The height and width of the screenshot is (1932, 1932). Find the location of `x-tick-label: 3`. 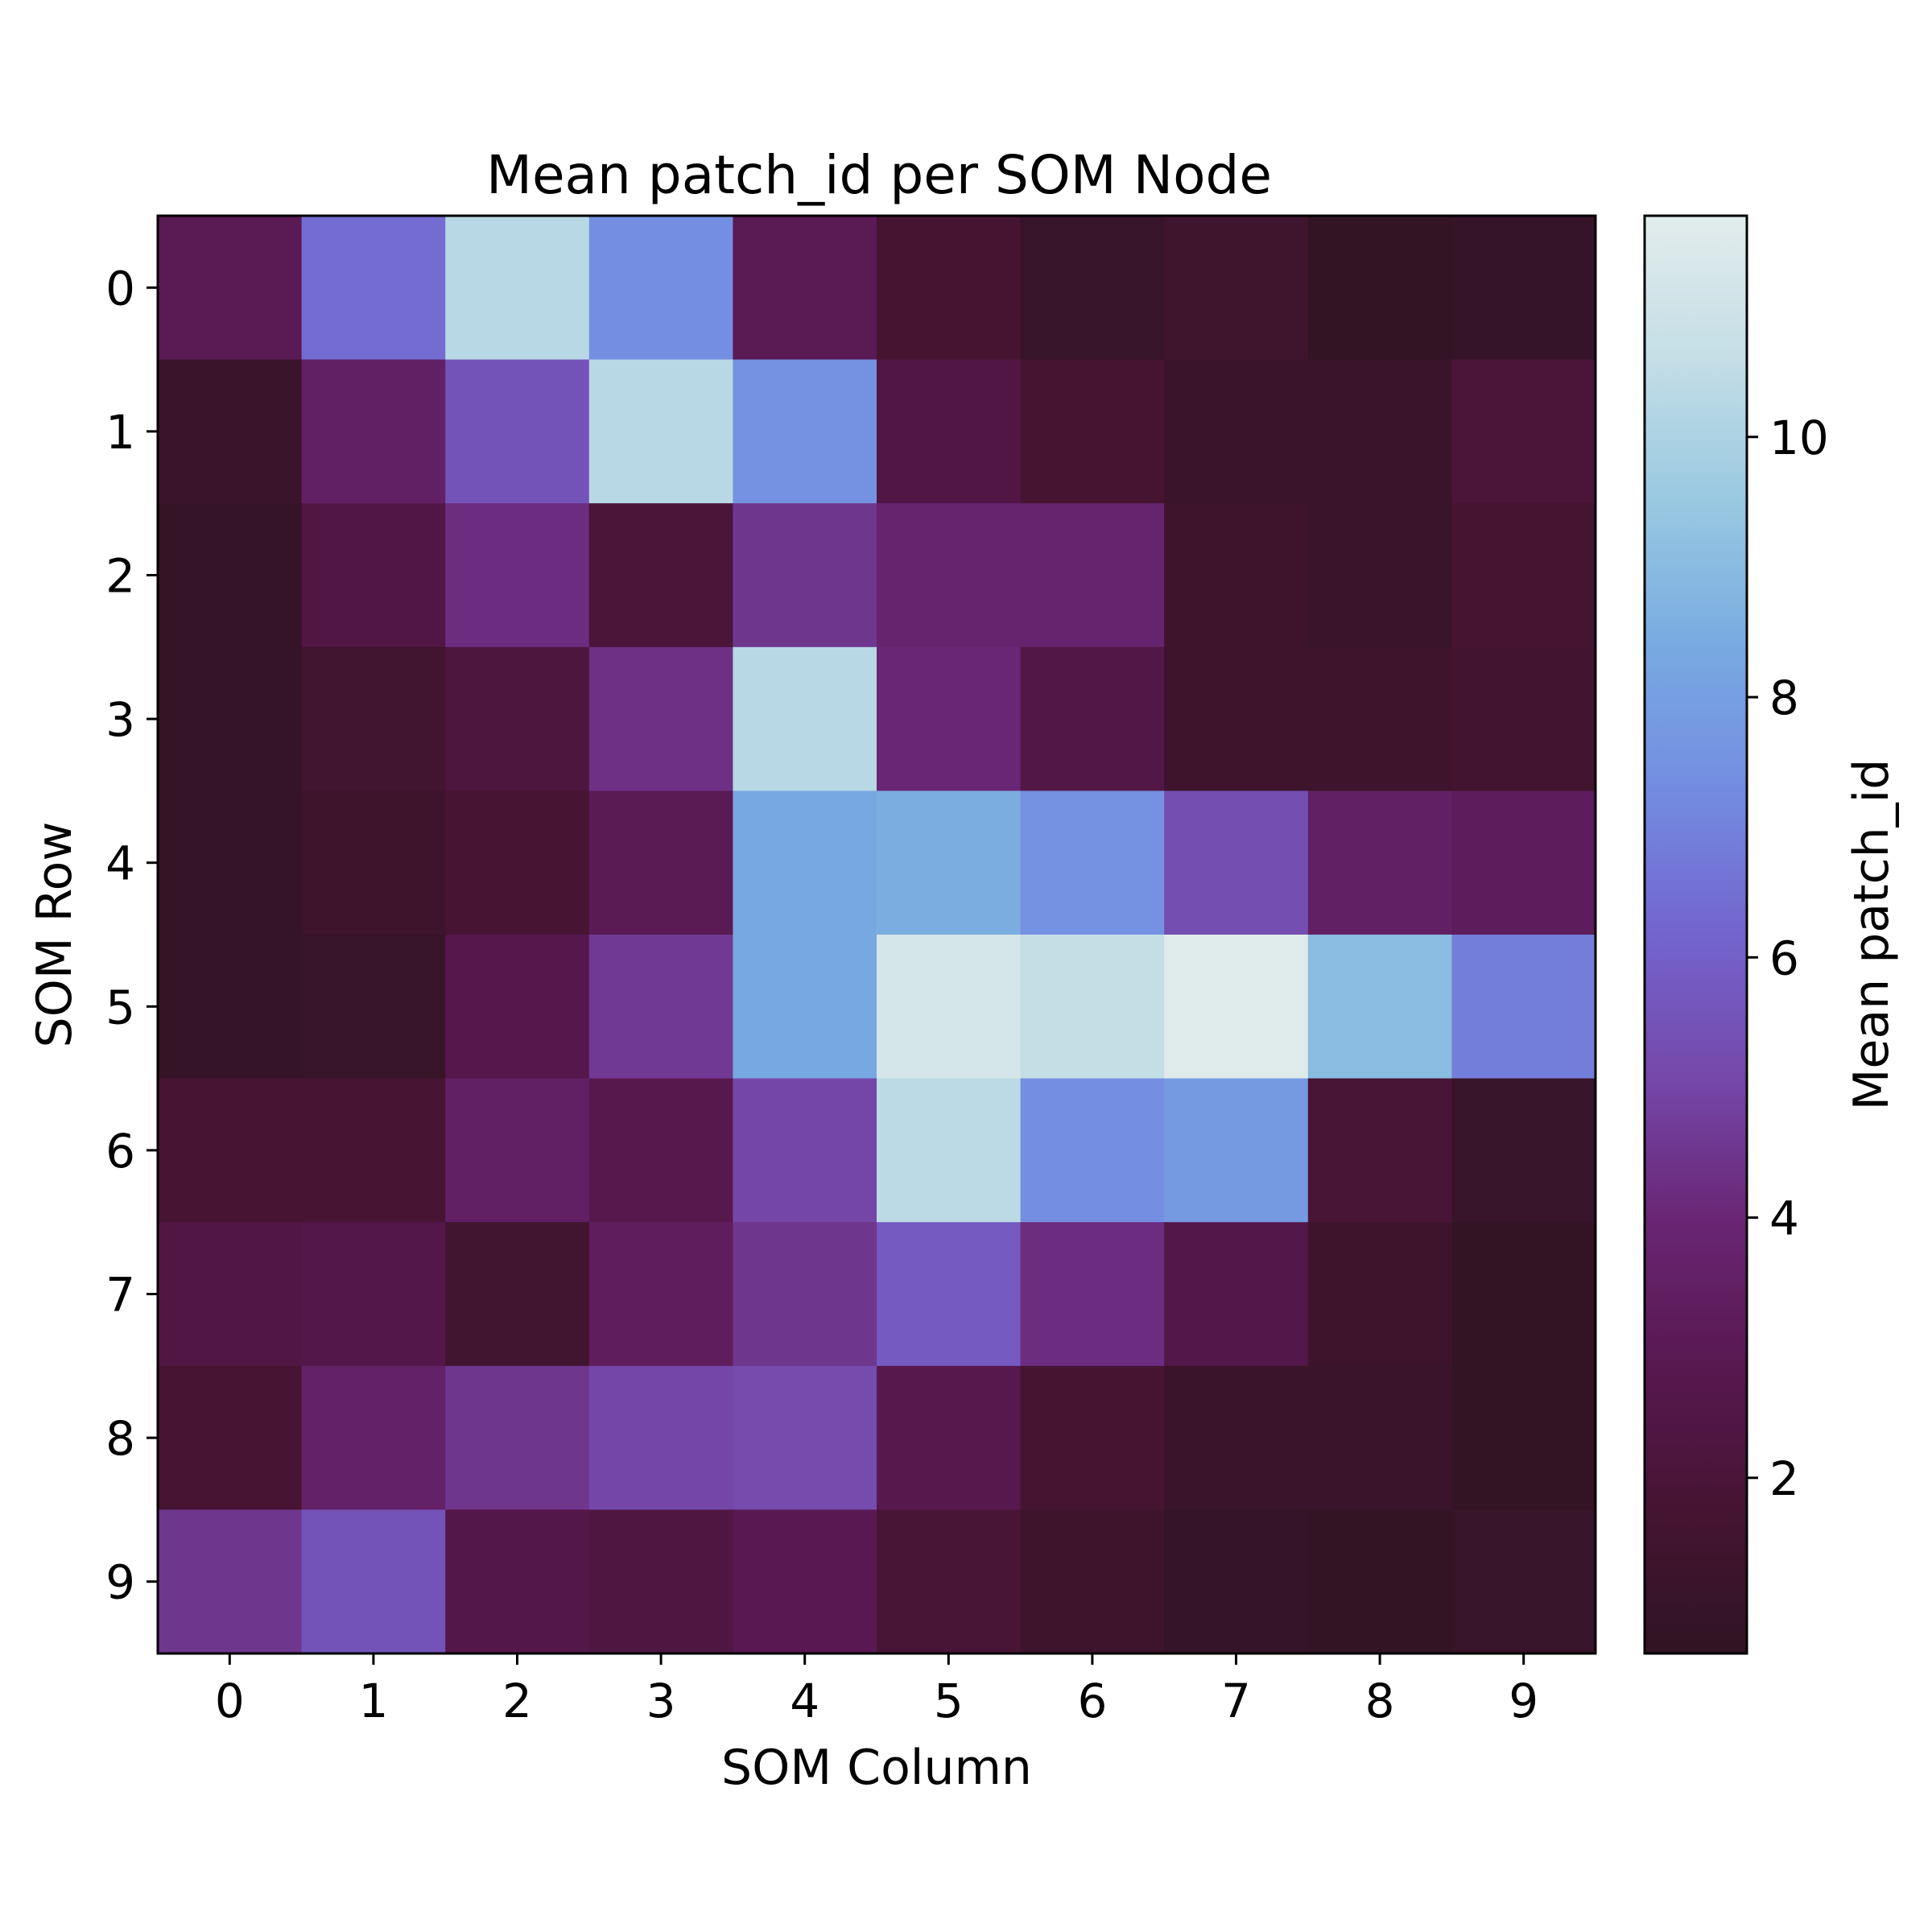

x-tick-label: 3 is located at coordinates (661, 1701).